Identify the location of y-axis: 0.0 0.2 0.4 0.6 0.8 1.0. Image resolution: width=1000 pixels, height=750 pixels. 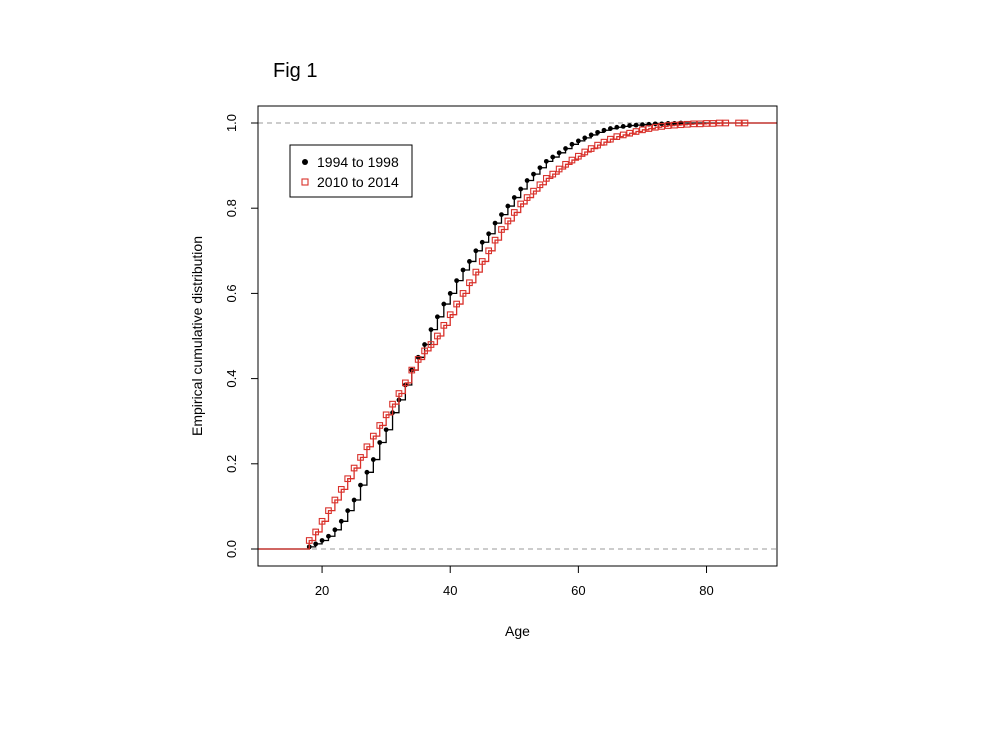
(241, 336).